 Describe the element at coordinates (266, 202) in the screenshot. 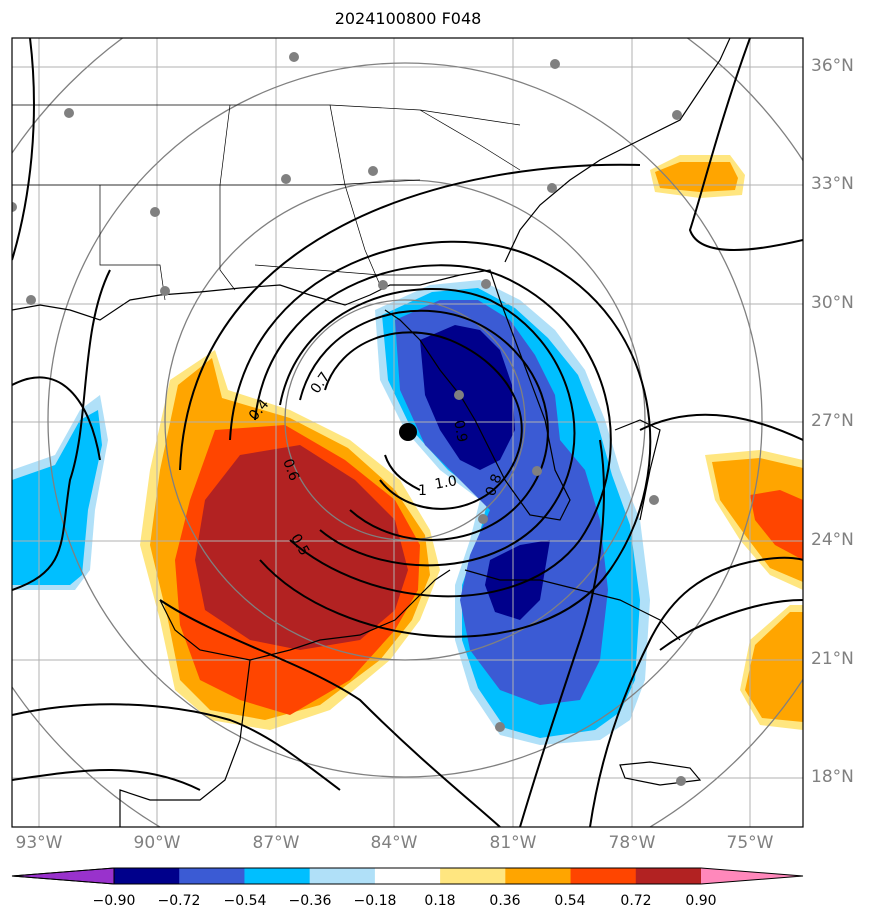

I see `state-borders` at that location.